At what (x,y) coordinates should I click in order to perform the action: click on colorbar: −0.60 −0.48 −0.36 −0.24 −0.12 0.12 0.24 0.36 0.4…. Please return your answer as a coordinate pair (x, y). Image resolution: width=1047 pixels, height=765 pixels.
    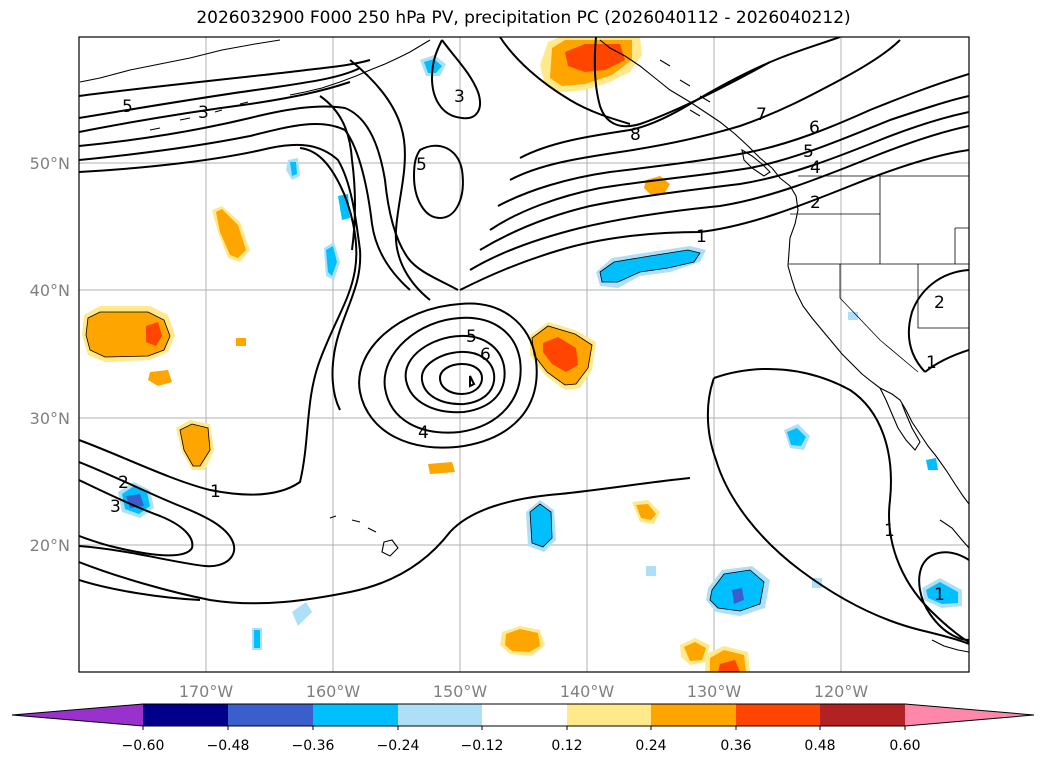
    Looking at the image, I should click on (523, 728).